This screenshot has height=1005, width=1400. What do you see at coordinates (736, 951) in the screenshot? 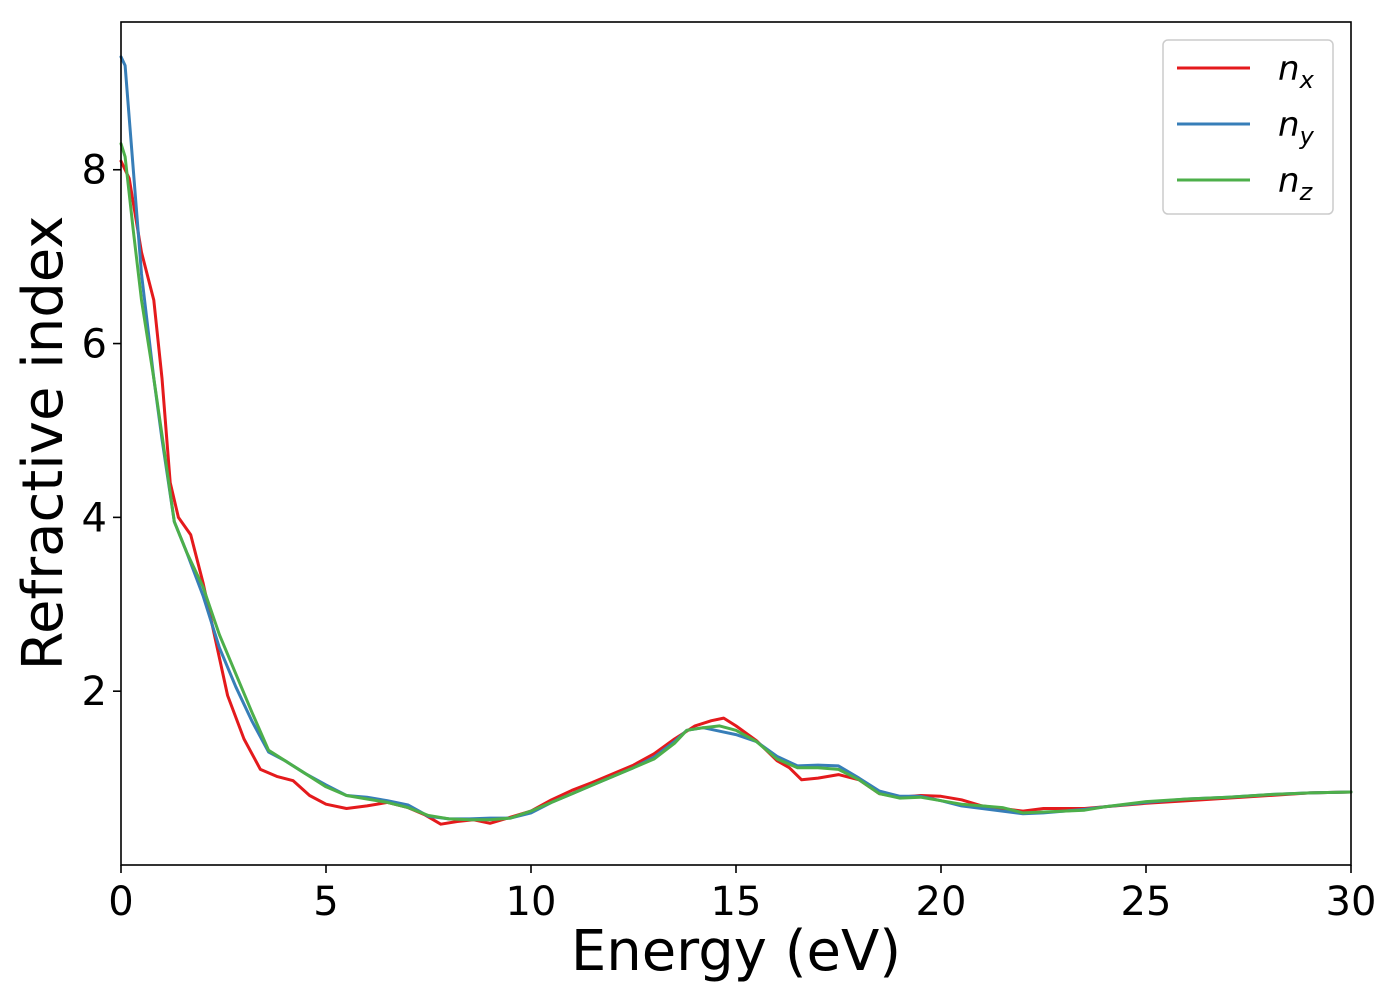
I see `x-axis-label: Energy (eV)` at bounding box center [736, 951].